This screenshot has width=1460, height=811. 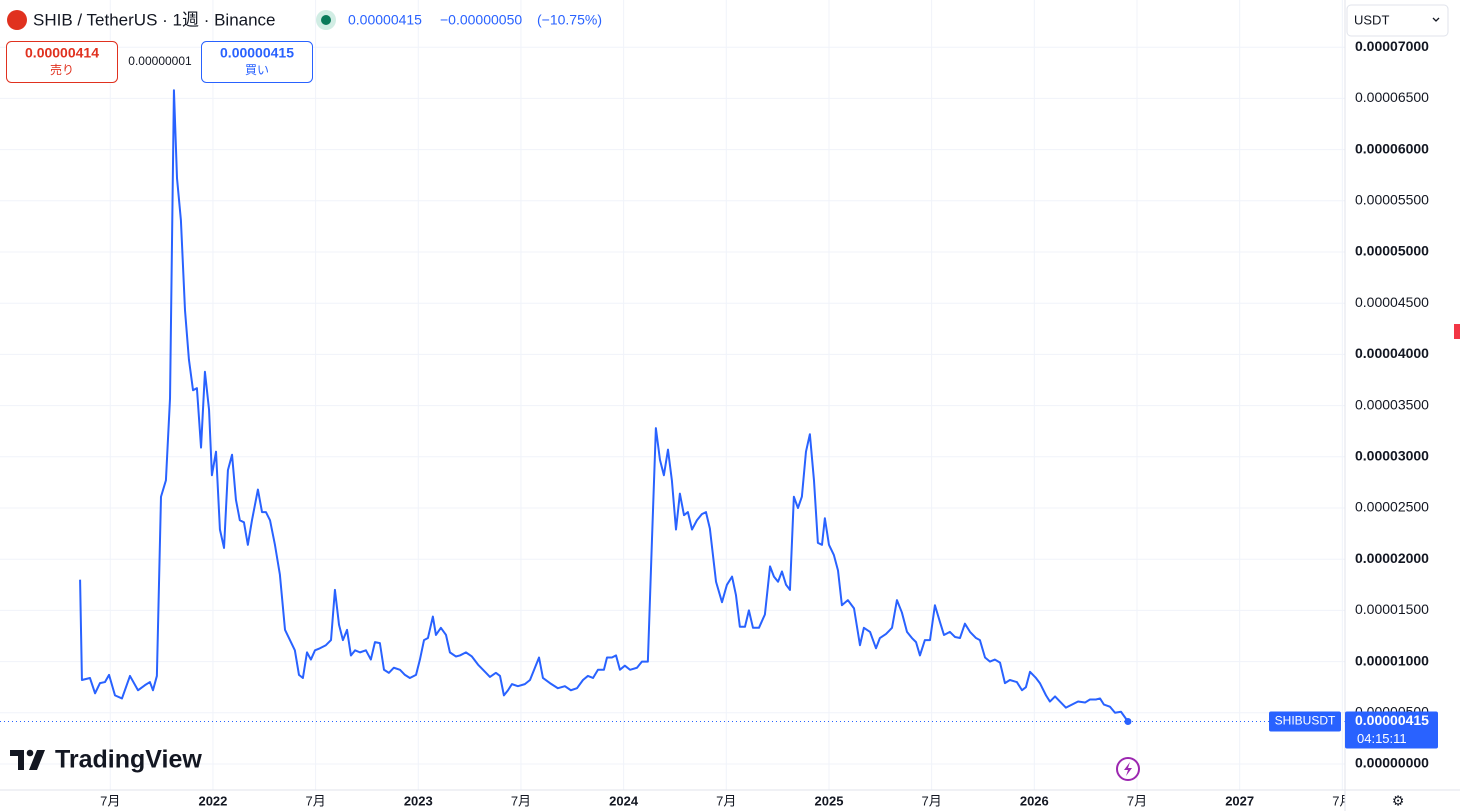 What do you see at coordinates (1392, 46) in the screenshot?
I see `y-tick-label: 0.00007000` at bounding box center [1392, 46].